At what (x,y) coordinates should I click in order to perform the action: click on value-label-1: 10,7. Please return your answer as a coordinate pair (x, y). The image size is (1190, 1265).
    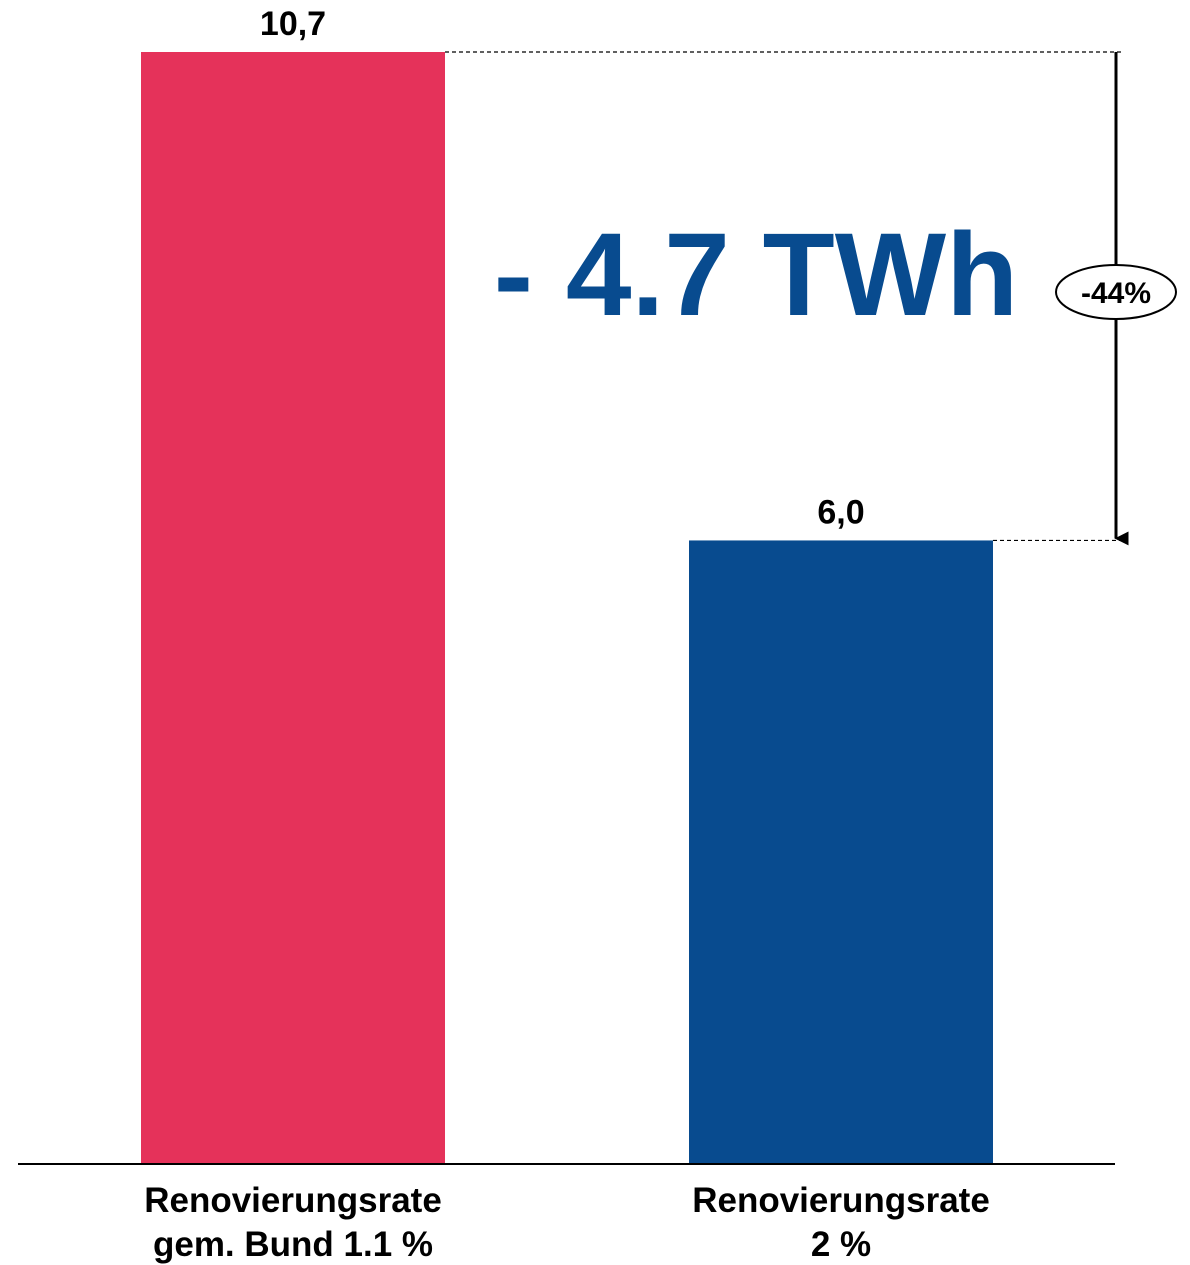
    Looking at the image, I should click on (293, 24).